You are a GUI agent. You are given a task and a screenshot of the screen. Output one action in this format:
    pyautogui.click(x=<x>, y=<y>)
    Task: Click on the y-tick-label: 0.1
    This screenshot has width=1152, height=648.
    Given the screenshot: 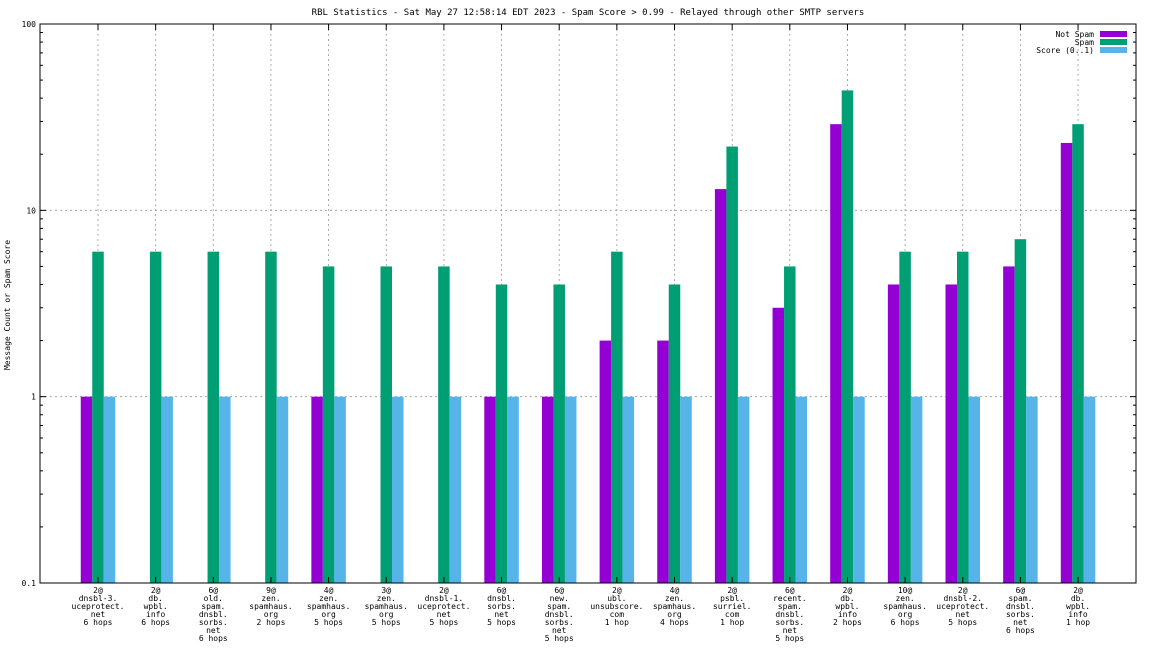 What is the action you would take?
    pyautogui.click(x=29, y=583)
    